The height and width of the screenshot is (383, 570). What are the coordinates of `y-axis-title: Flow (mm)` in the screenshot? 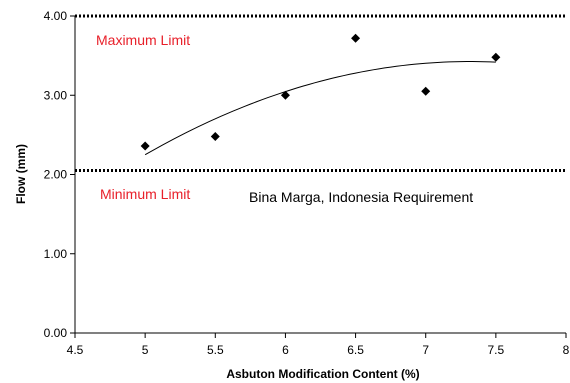 It's located at (21, 174).